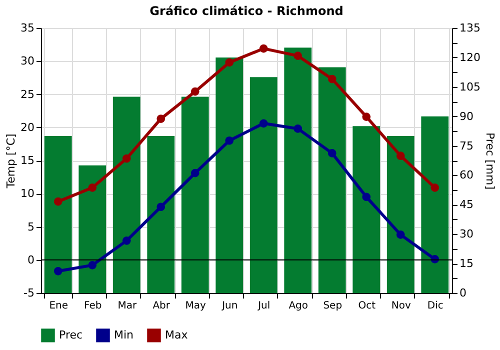 The image size is (500, 350). Describe the element at coordinates (29, 293) in the screenshot. I see `y-tick-label: -5` at that location.